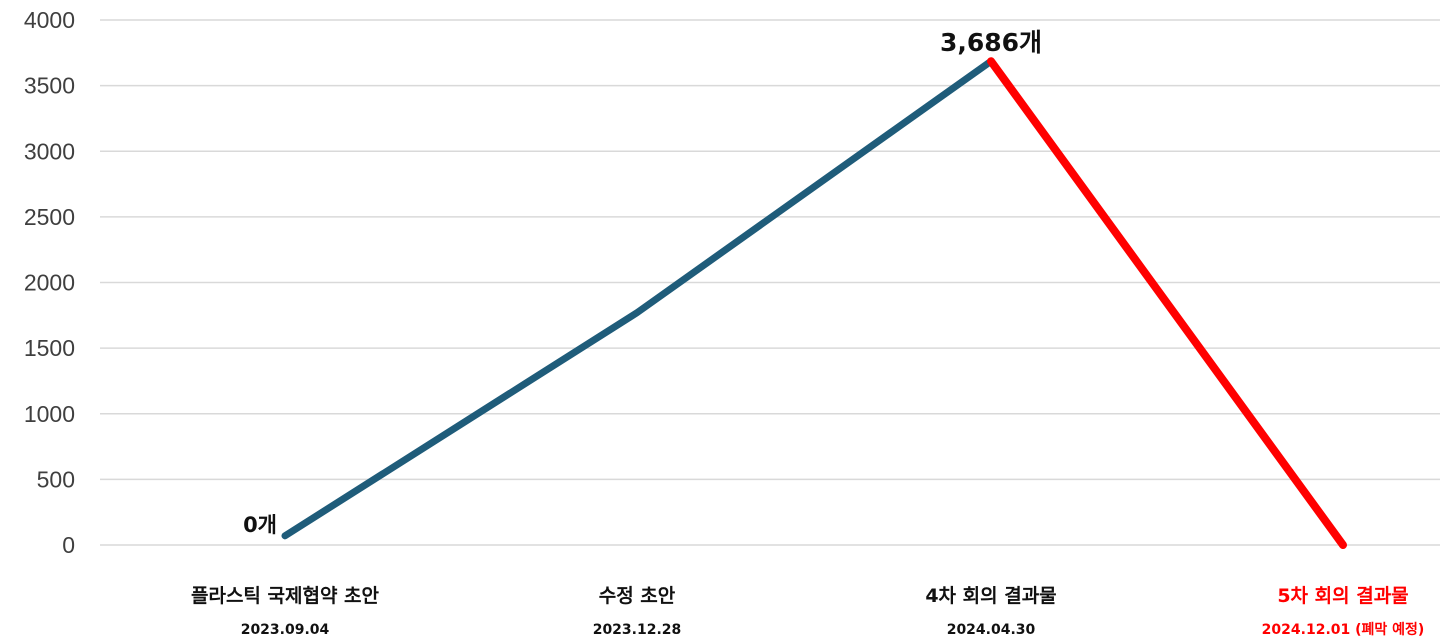 This screenshot has width=1445, height=639. What do you see at coordinates (49, 348) in the screenshot?
I see `y-tick-label: 1500` at bounding box center [49, 348].